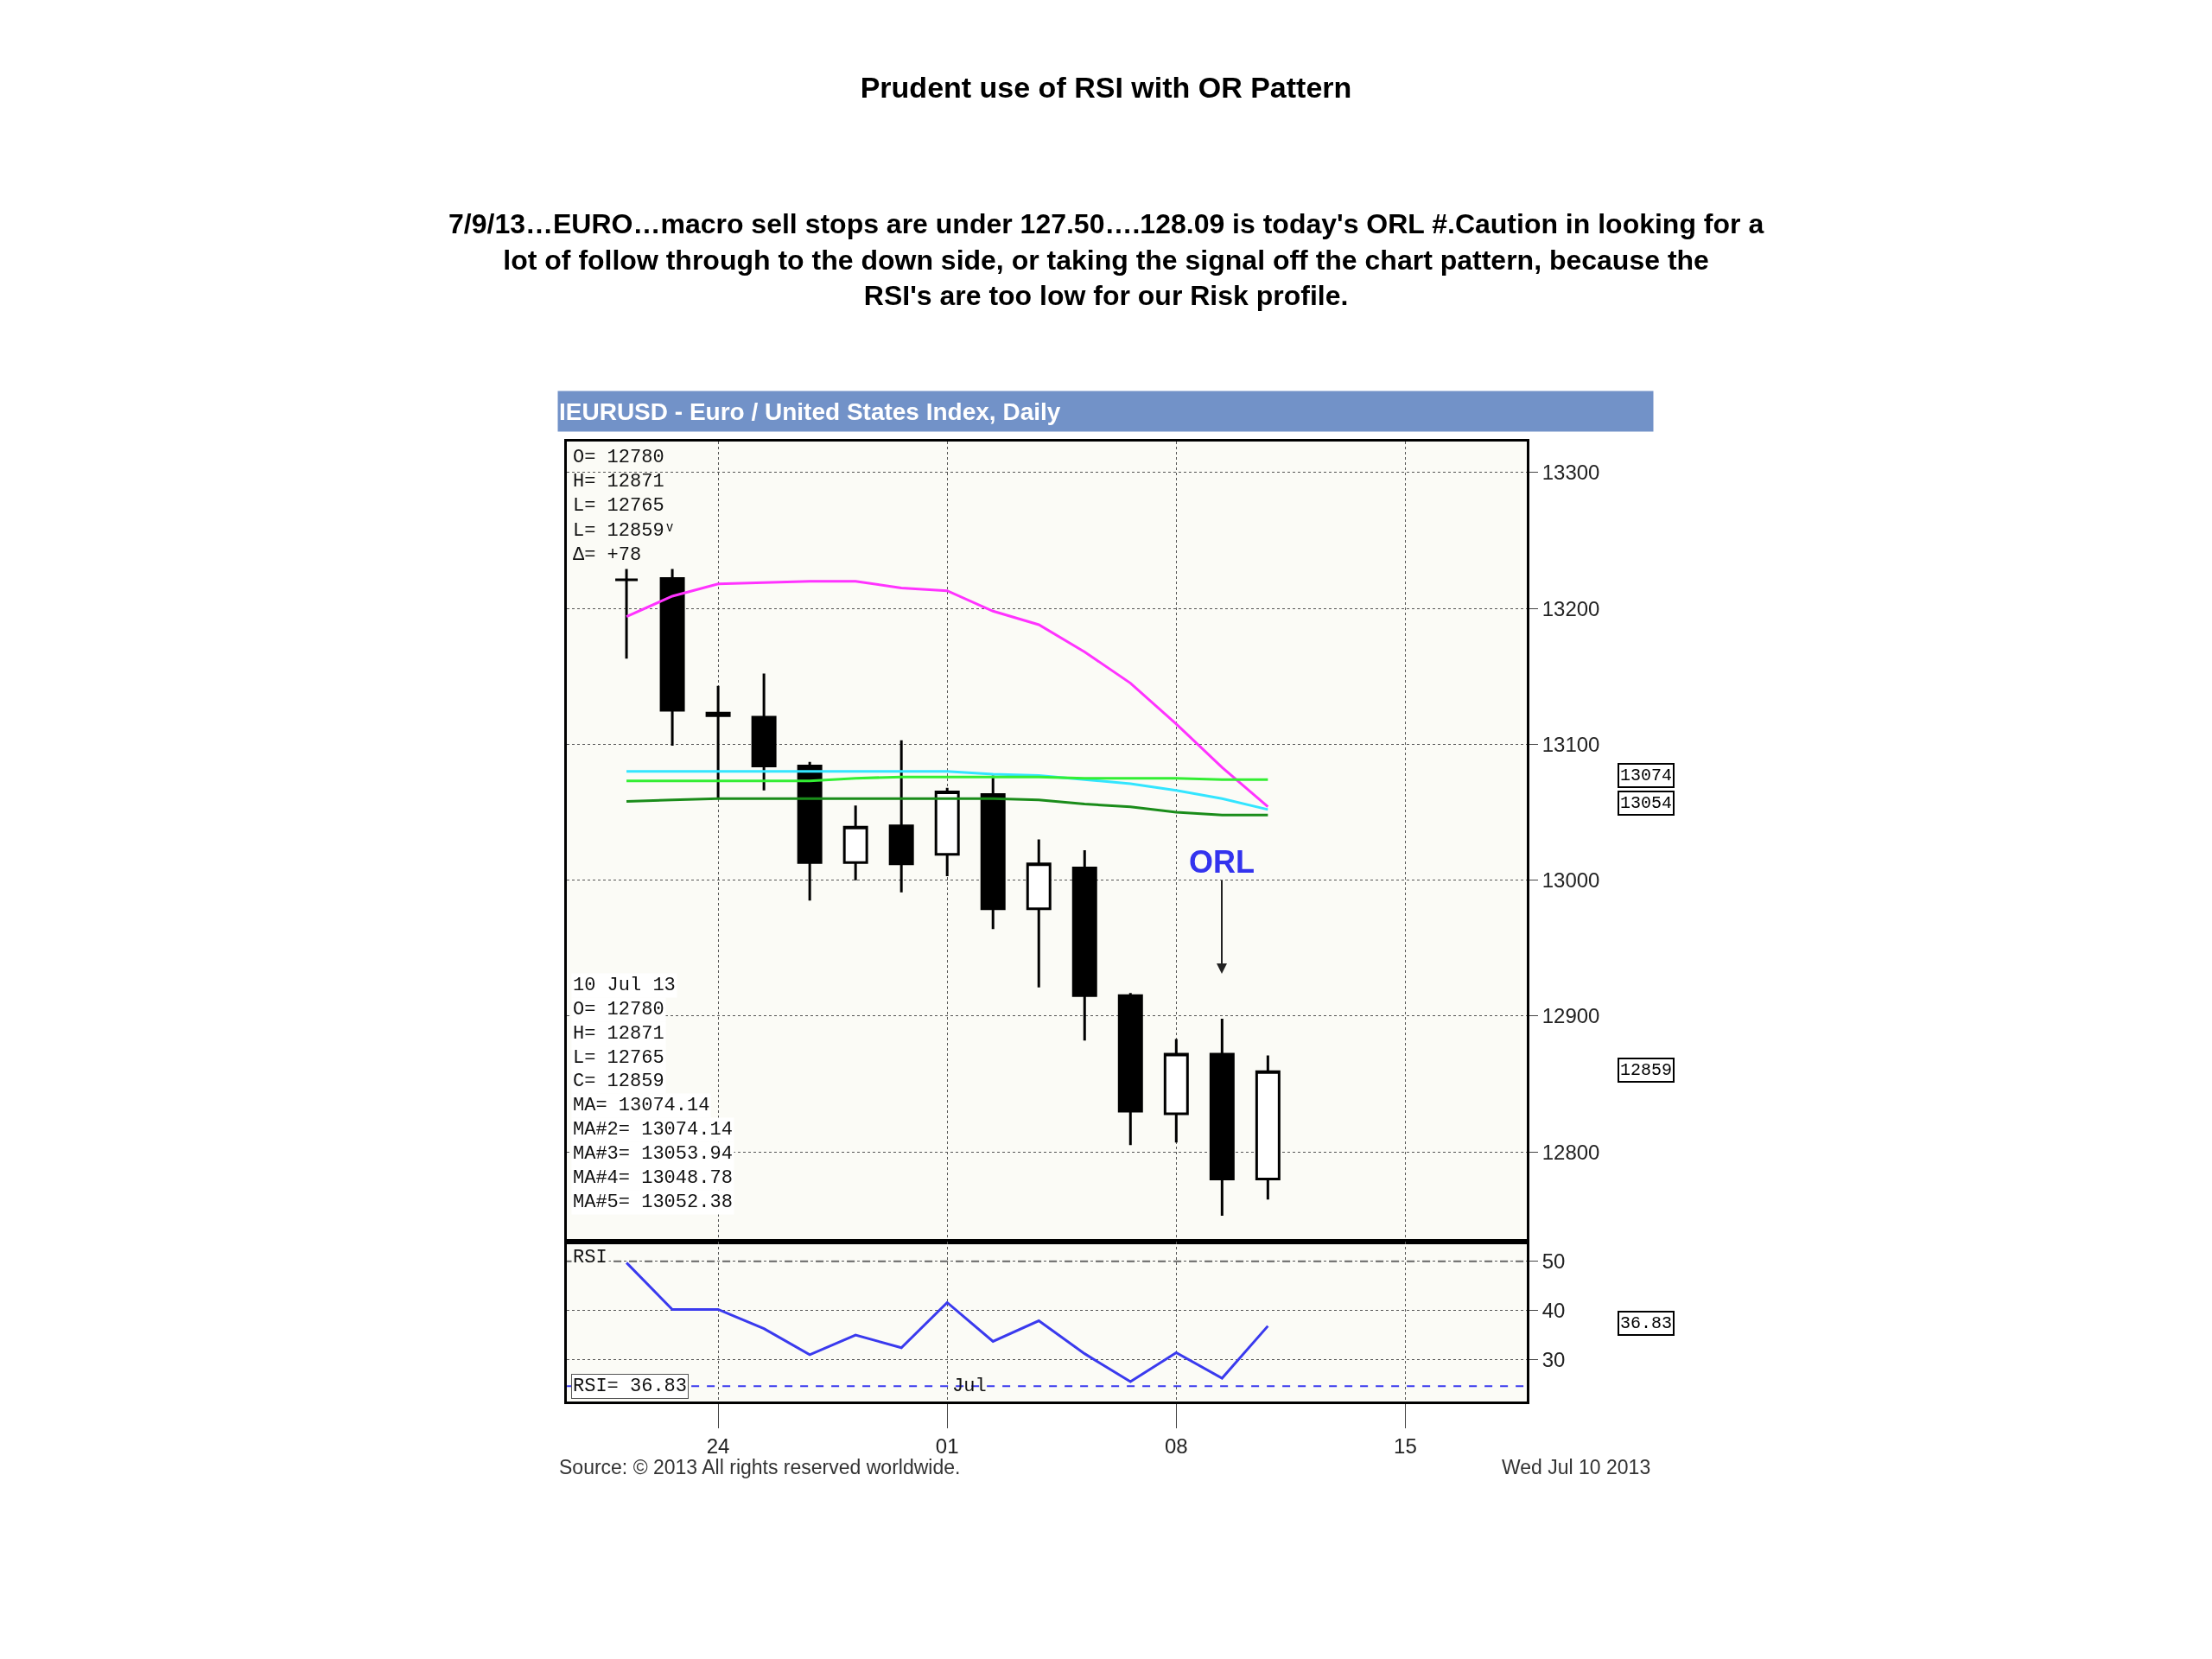 Image resolution: width=2212 pixels, height=1659 pixels. Describe the element at coordinates (653, 1202) in the screenshot. I see `annotation: MA#5= 13052.38` at that location.